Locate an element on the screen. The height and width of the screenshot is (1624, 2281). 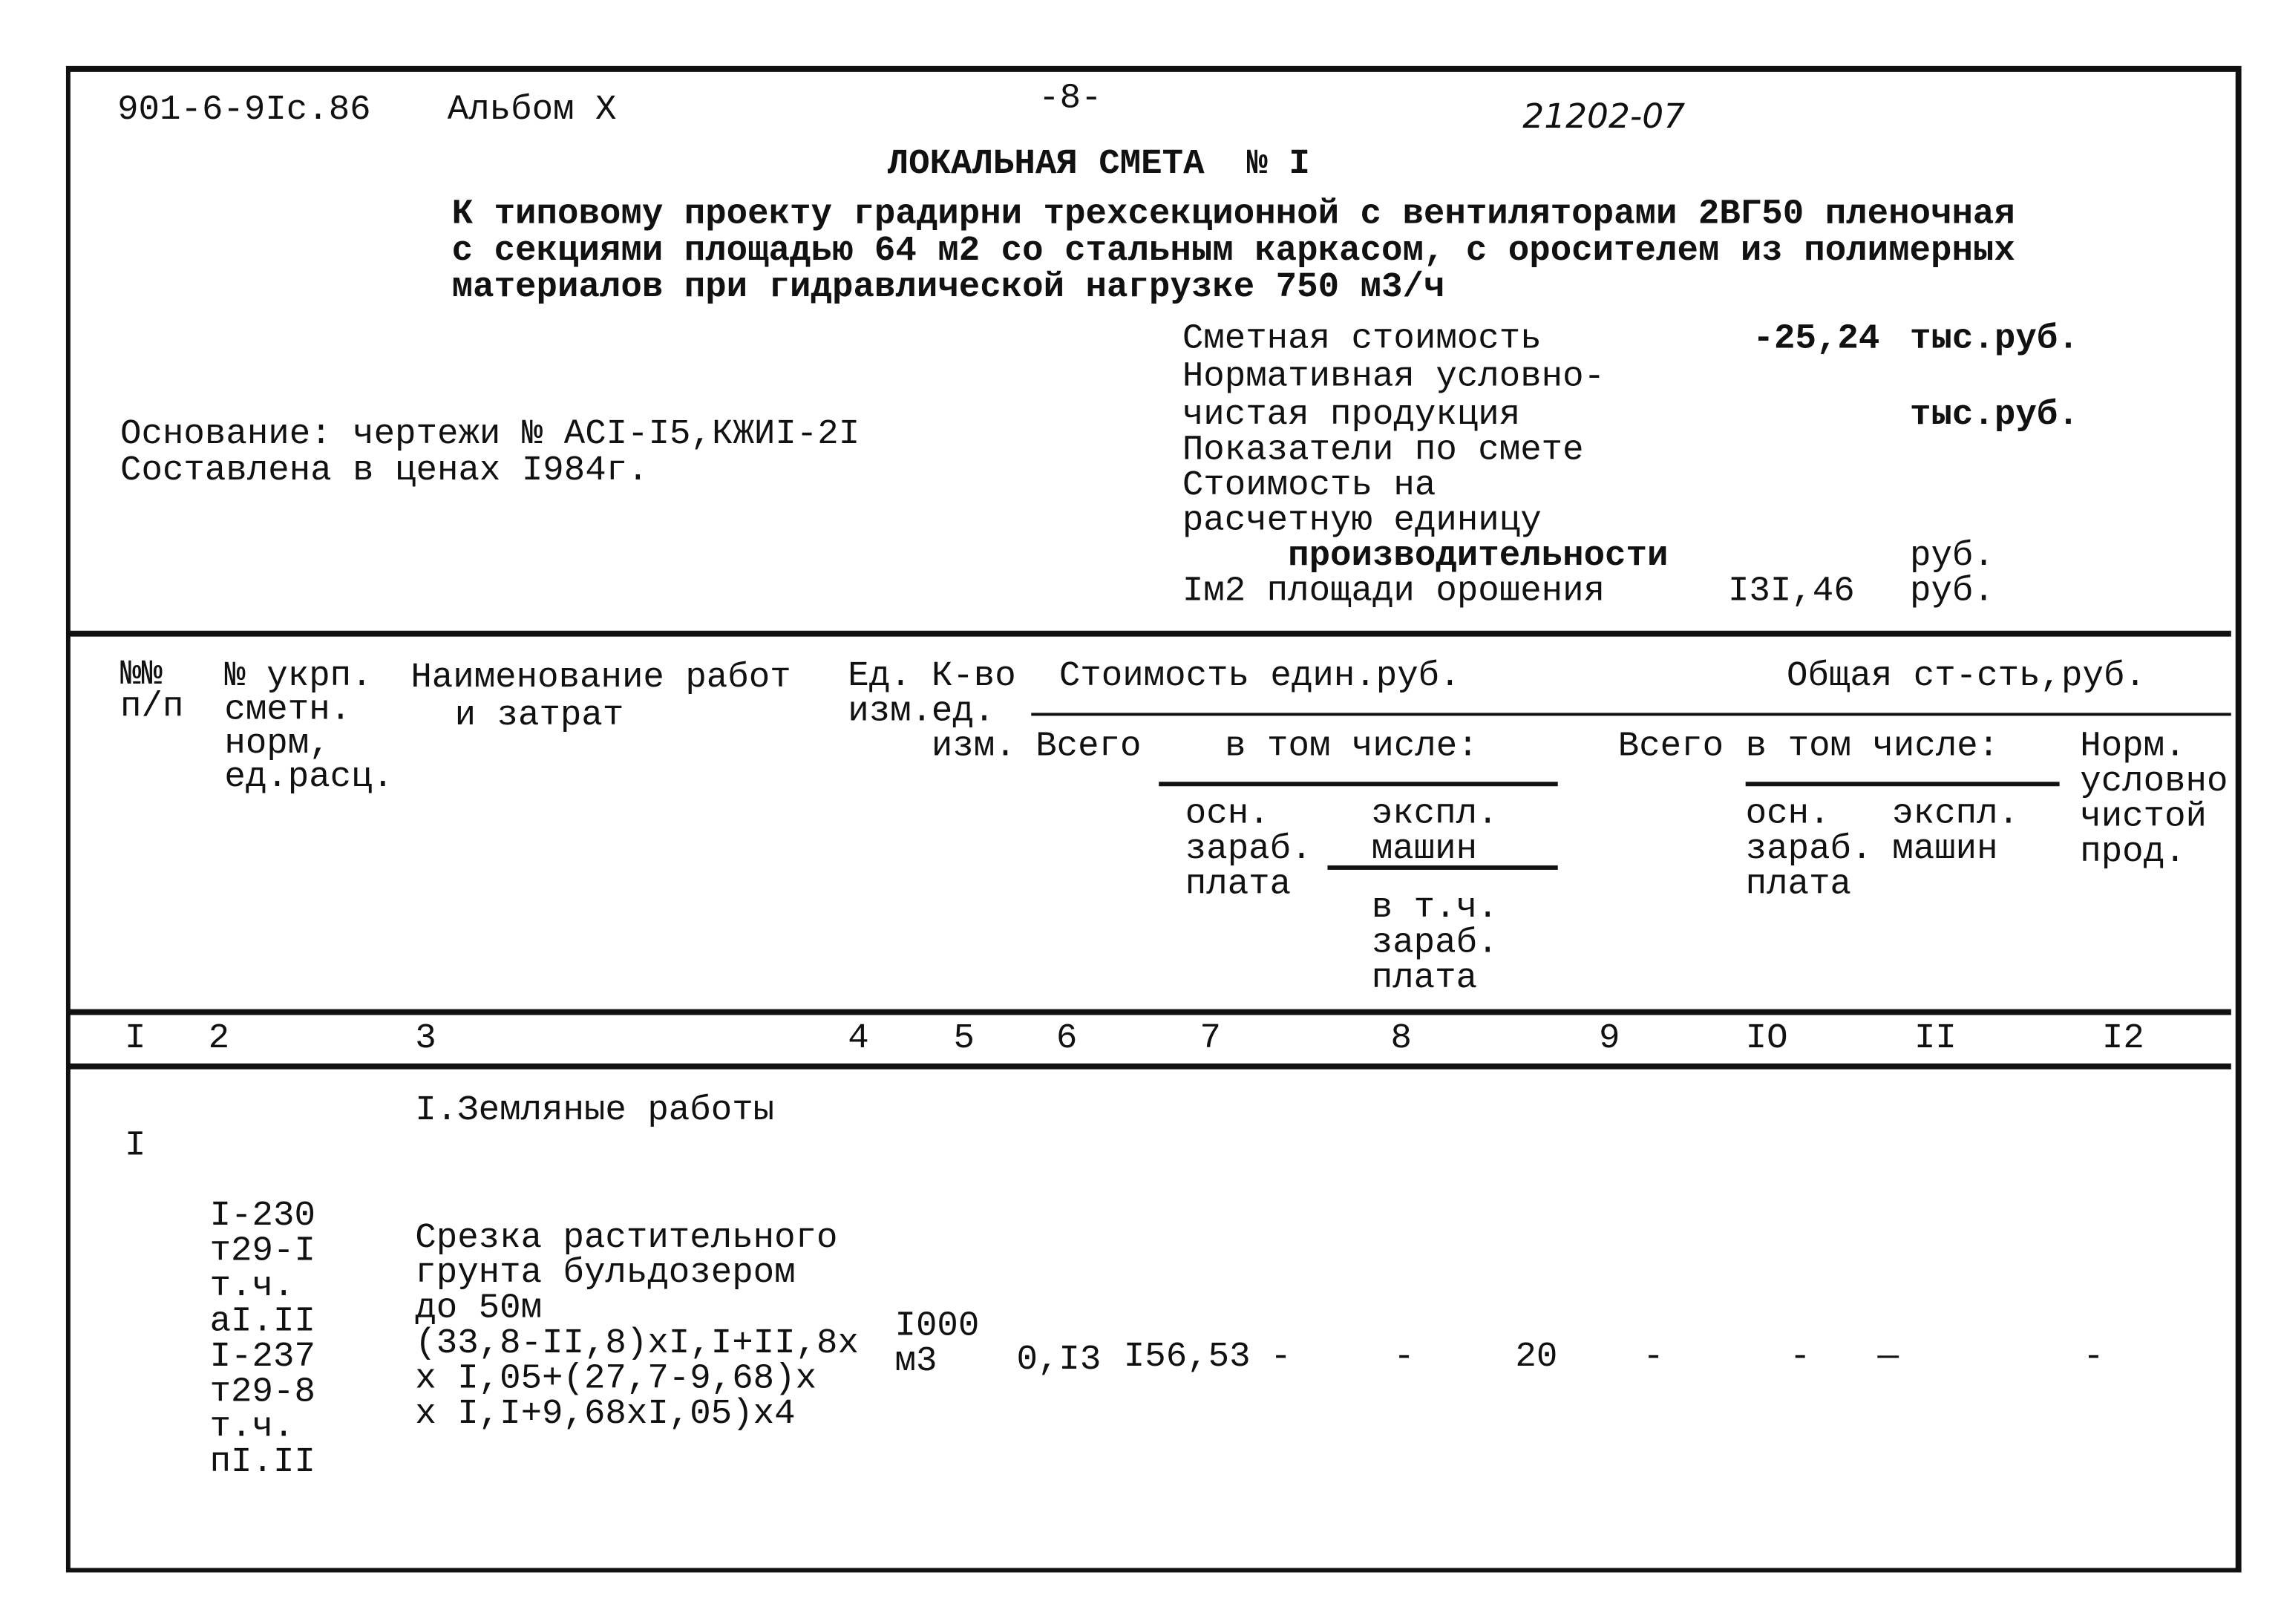
productivity-label: производительности is located at coordinates (1479, 557).